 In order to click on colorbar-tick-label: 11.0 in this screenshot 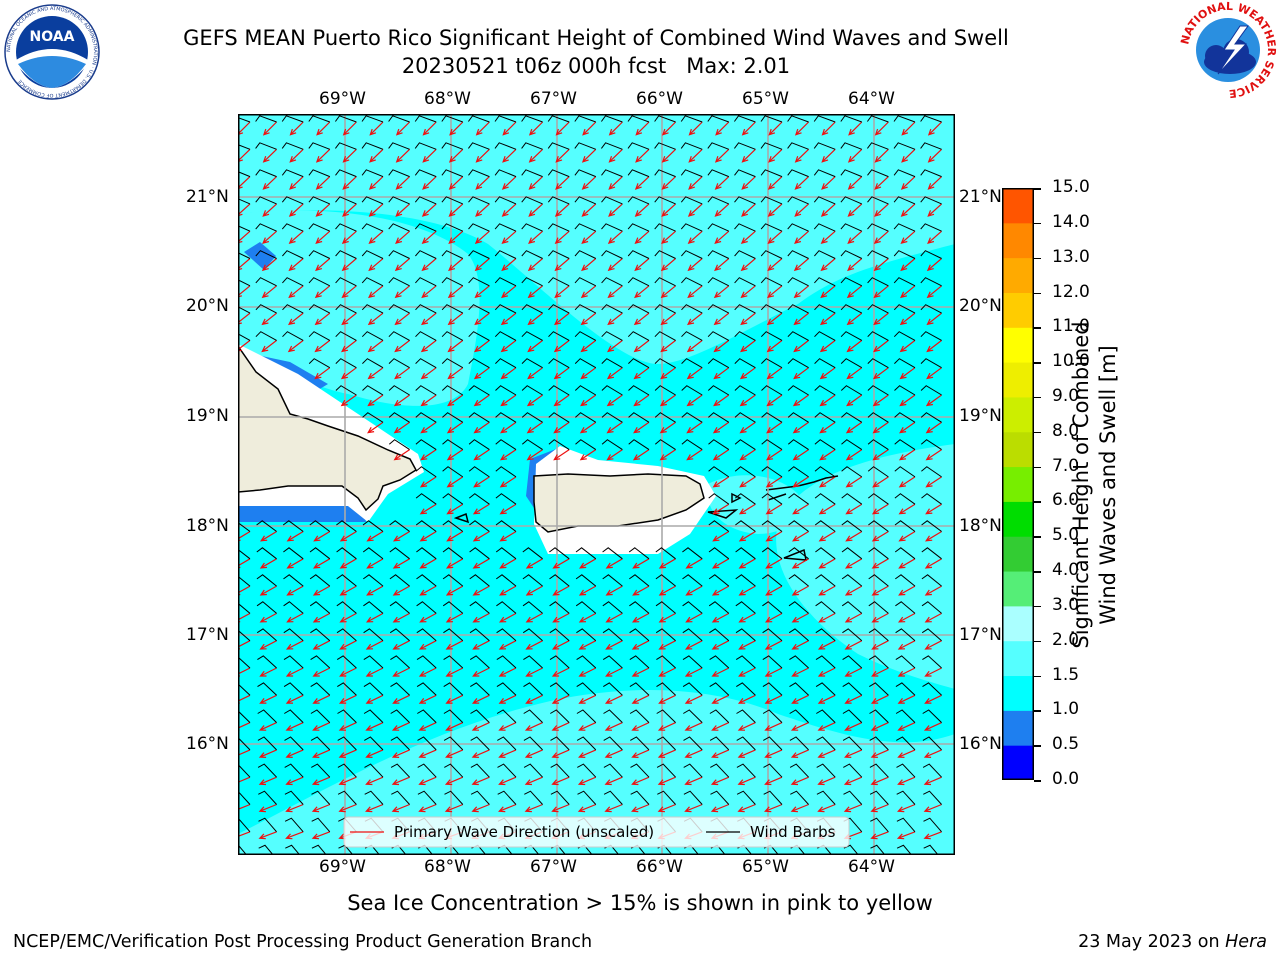, I will do `click(1071, 326)`.